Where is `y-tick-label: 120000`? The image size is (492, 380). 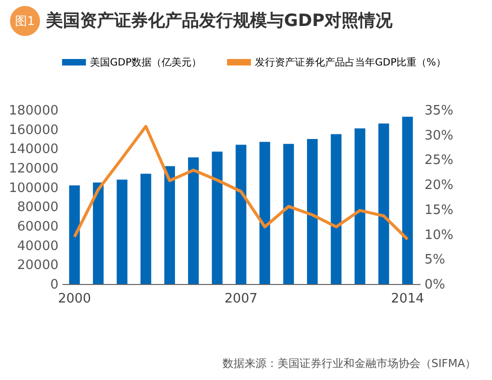 y-tick-label: 120000 is located at coordinates (33, 169).